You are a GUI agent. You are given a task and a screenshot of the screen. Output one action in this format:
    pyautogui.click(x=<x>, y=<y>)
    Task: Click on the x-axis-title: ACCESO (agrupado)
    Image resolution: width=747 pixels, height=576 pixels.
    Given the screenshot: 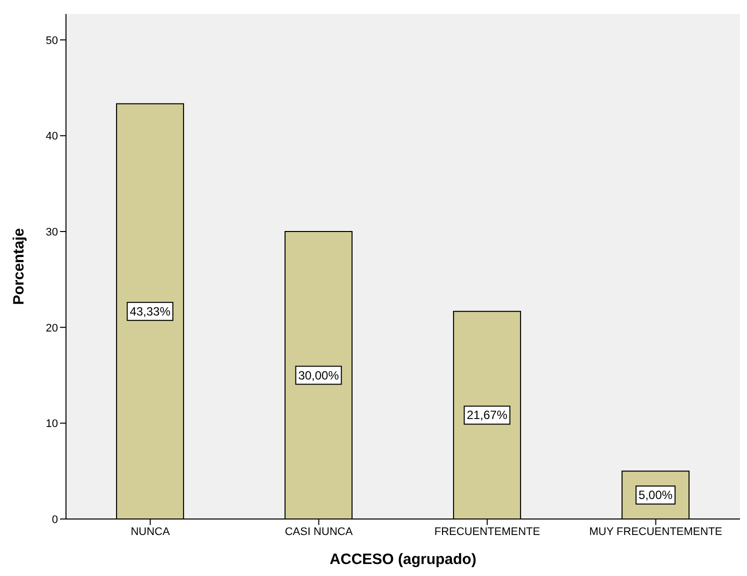 What is the action you would take?
    pyautogui.click(x=403, y=559)
    